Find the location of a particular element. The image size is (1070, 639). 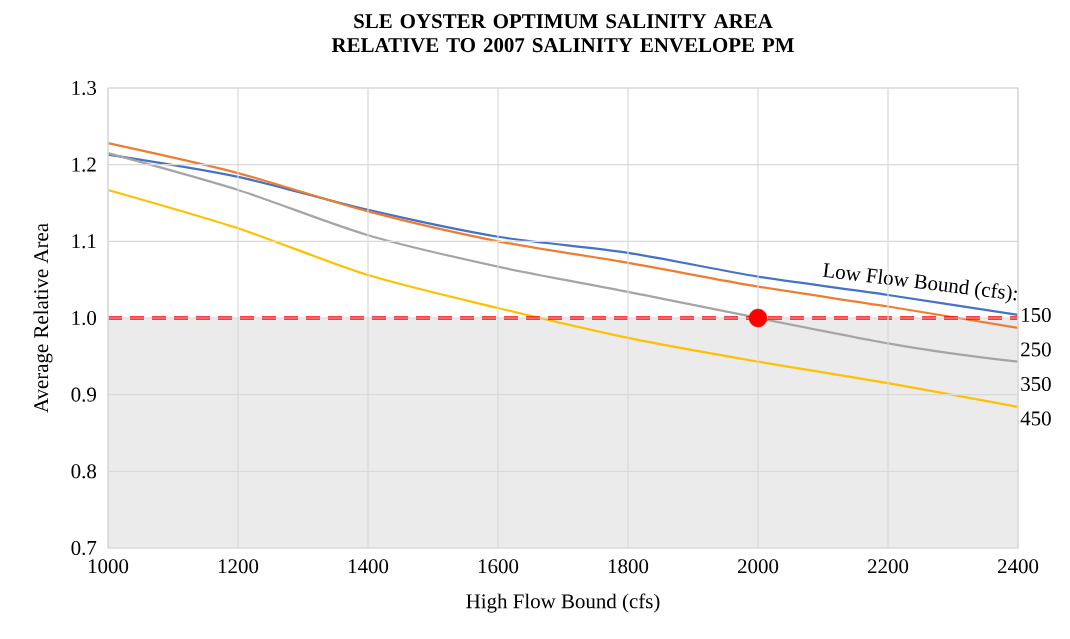

x-tick-label: 1000 is located at coordinates (108, 566).